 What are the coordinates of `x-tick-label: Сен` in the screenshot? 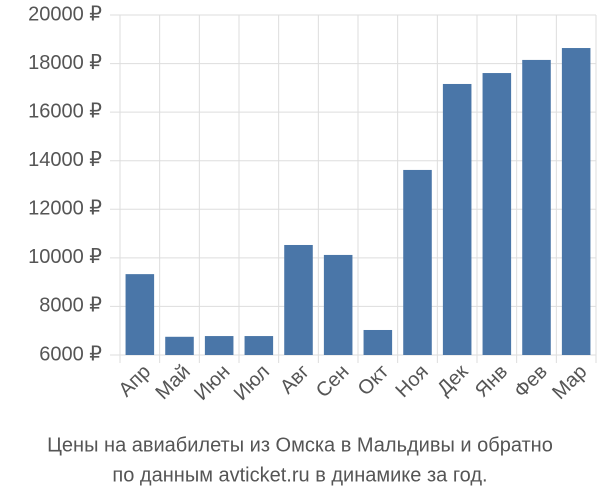 It's located at (332, 381).